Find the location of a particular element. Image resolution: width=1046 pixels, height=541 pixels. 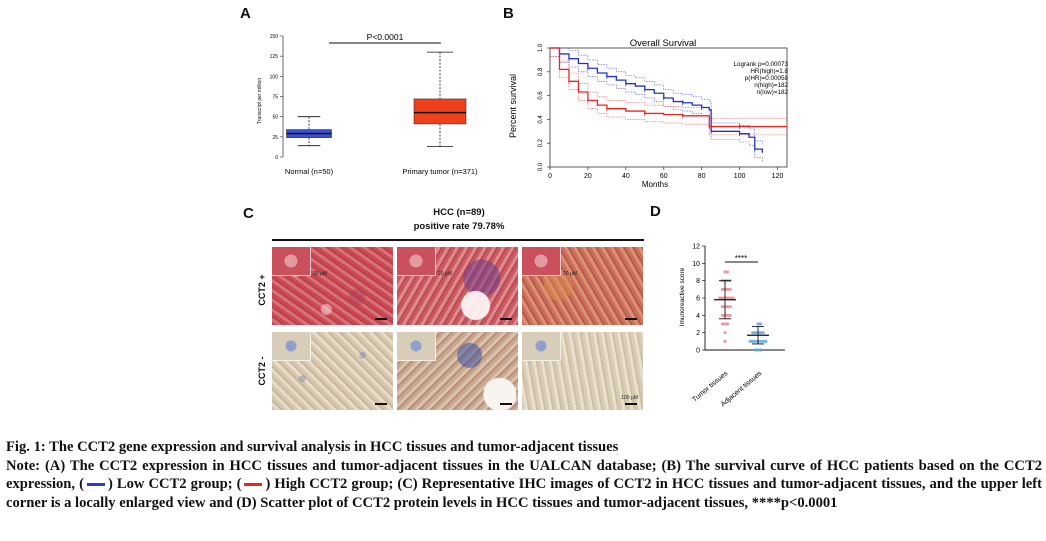

y-tick-label: 150 is located at coordinates (274, 37).